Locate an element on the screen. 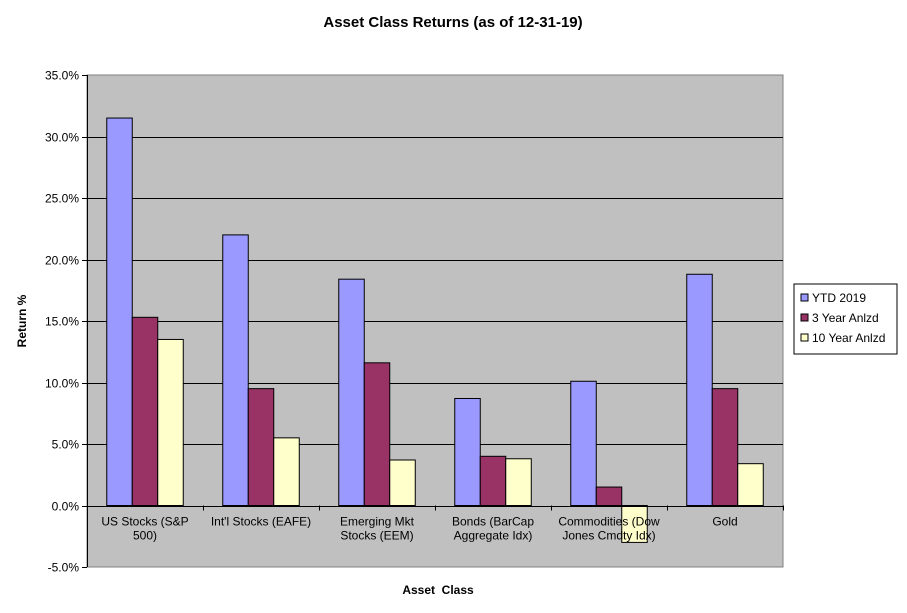  category-label: Gold is located at coordinates (724, 522).